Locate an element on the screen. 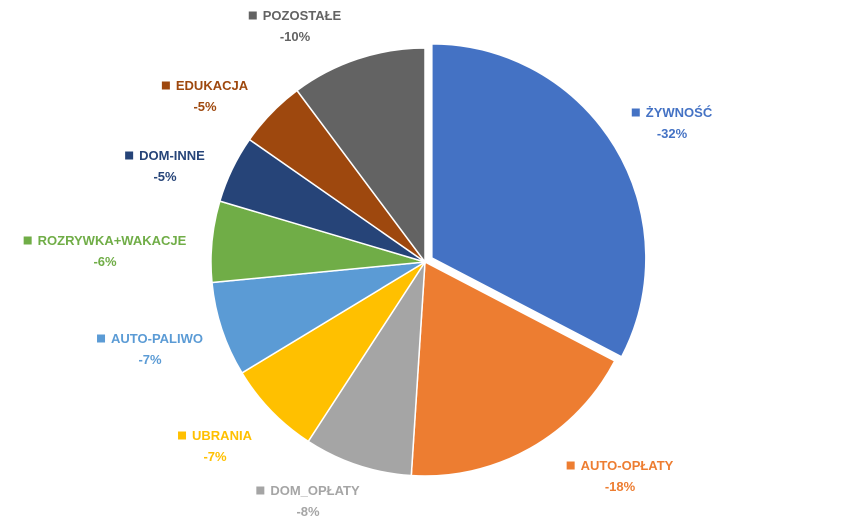 This screenshot has height=520, width=850. data-label-name: ŻYWNOŚĆ is located at coordinates (679, 112).